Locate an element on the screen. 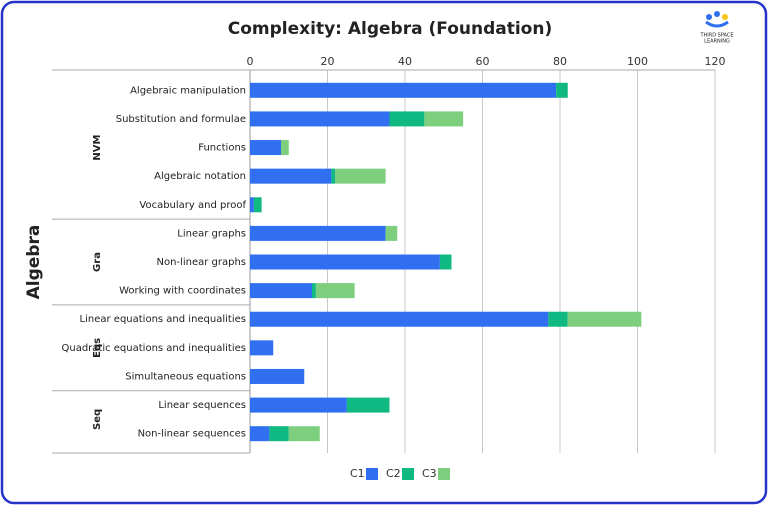 Image resolution: width=768 pixels, height=505 pixels. group-label: Eqs is located at coordinates (97, 348).